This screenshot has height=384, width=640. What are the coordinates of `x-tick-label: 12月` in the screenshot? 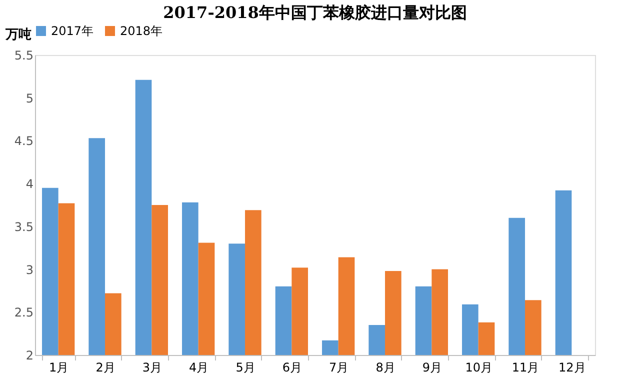 It's located at (572, 367).